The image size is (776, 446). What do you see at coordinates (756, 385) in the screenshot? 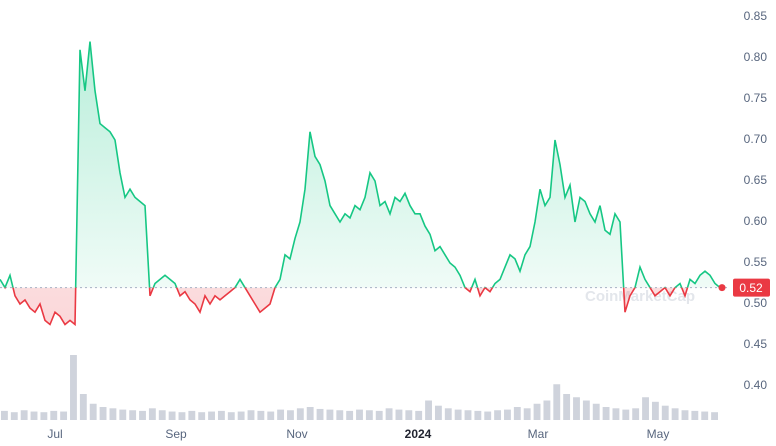
I see `y-tick-label: 0.40` at bounding box center [756, 385].